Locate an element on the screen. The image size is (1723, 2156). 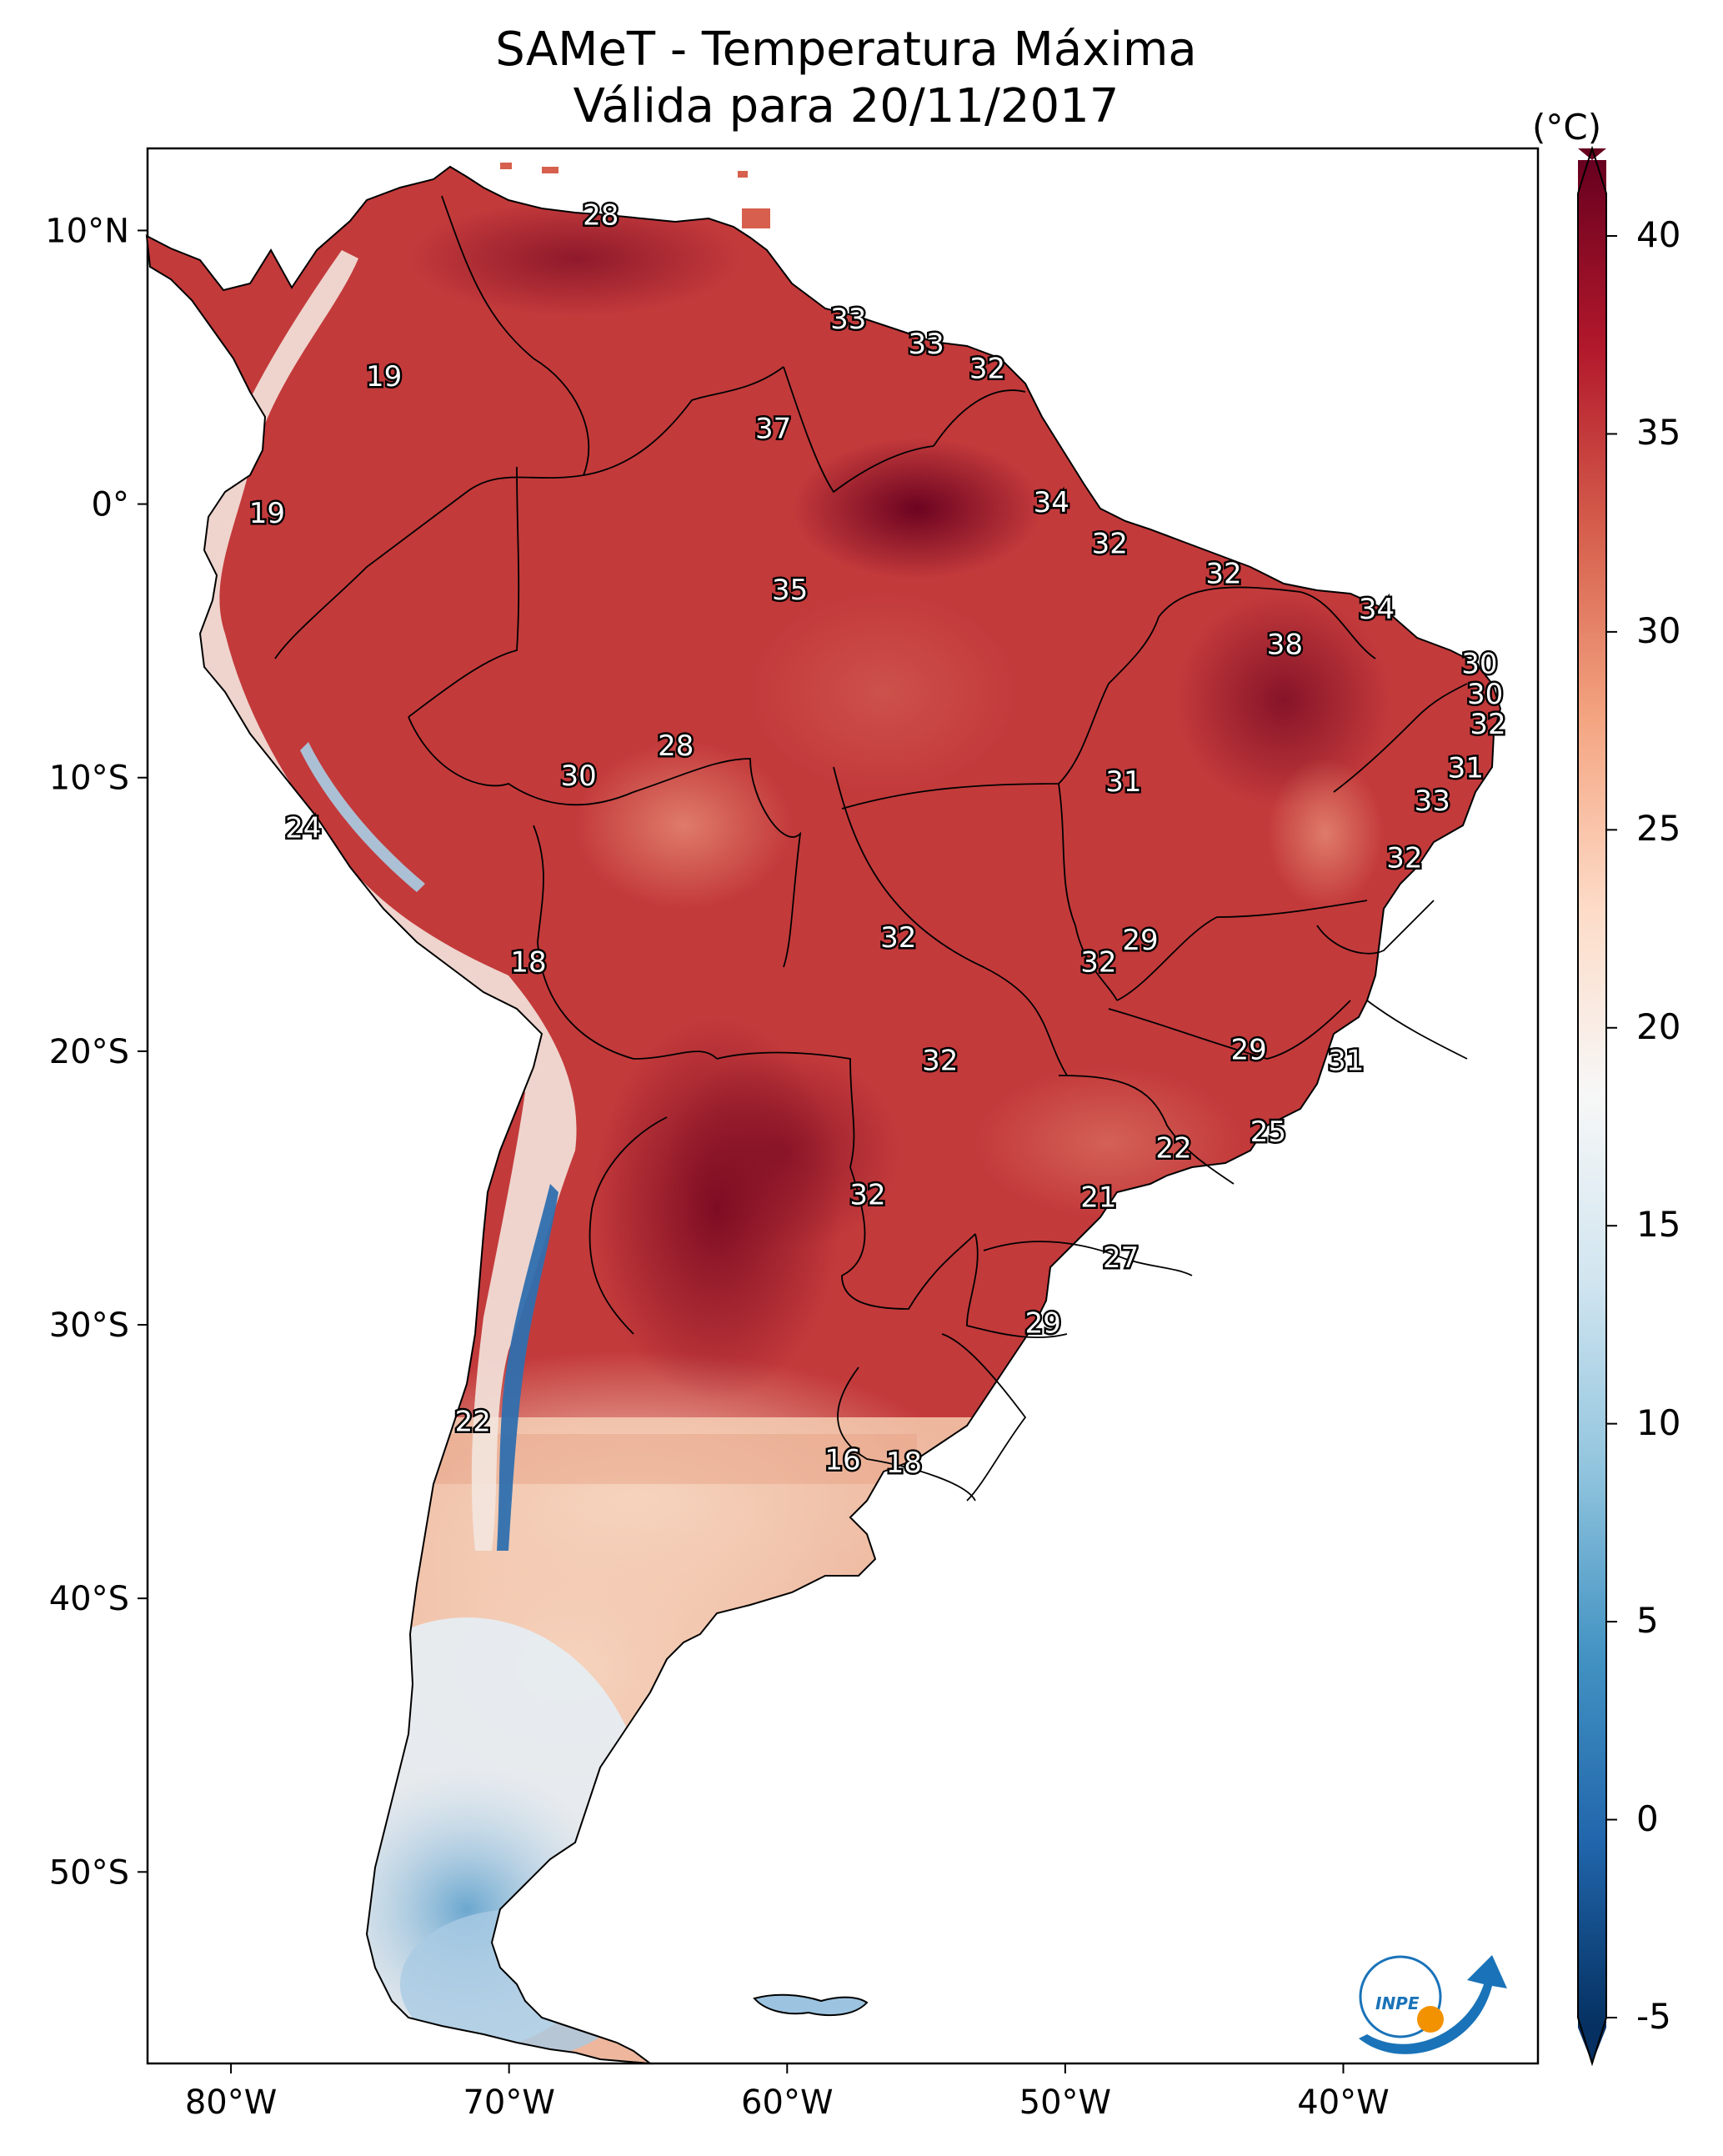
colorbar-outline is located at coordinates (1592, 1106).